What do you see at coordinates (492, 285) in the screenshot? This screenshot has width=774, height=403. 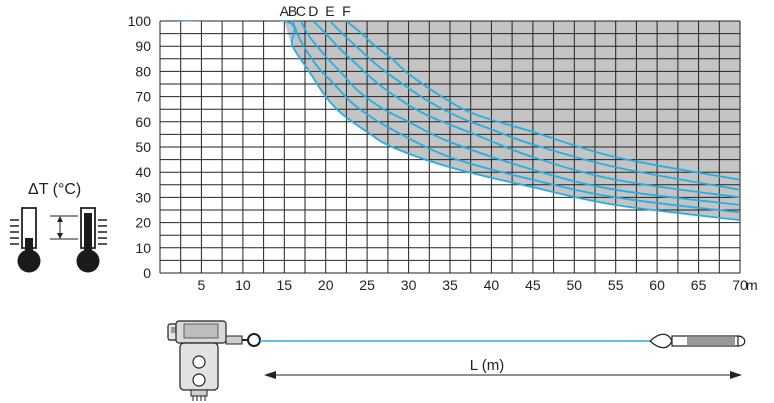 I see `x-tick-label: 40` at bounding box center [492, 285].